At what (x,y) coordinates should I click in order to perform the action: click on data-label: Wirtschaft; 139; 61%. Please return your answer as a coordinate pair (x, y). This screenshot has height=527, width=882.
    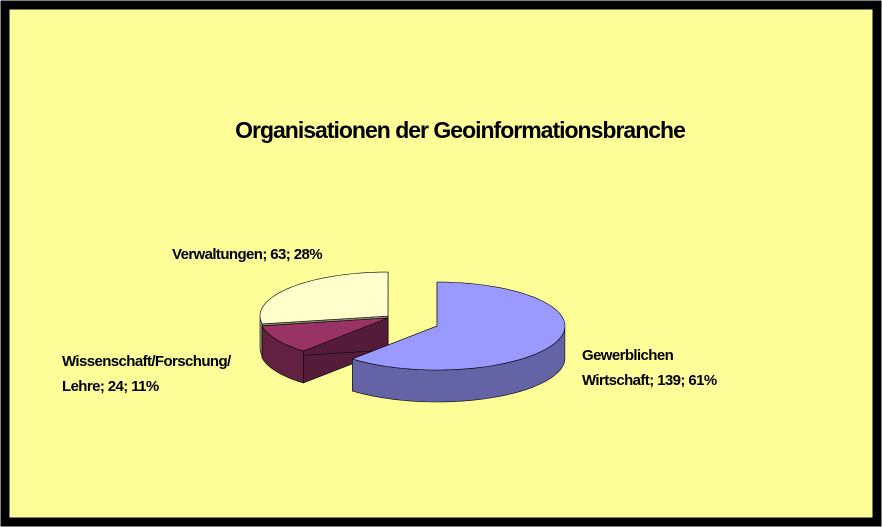
    Looking at the image, I should click on (649, 380).